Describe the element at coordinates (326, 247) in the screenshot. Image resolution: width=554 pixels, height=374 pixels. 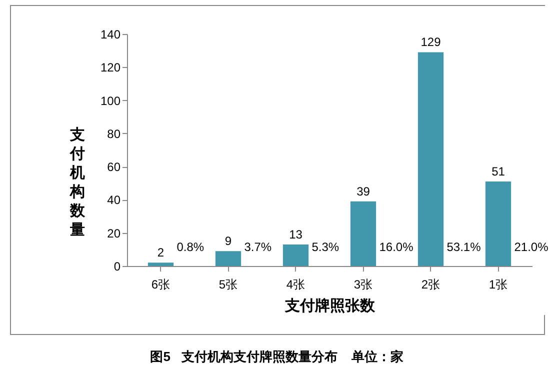
I see `annotation: 5.3%` at that location.